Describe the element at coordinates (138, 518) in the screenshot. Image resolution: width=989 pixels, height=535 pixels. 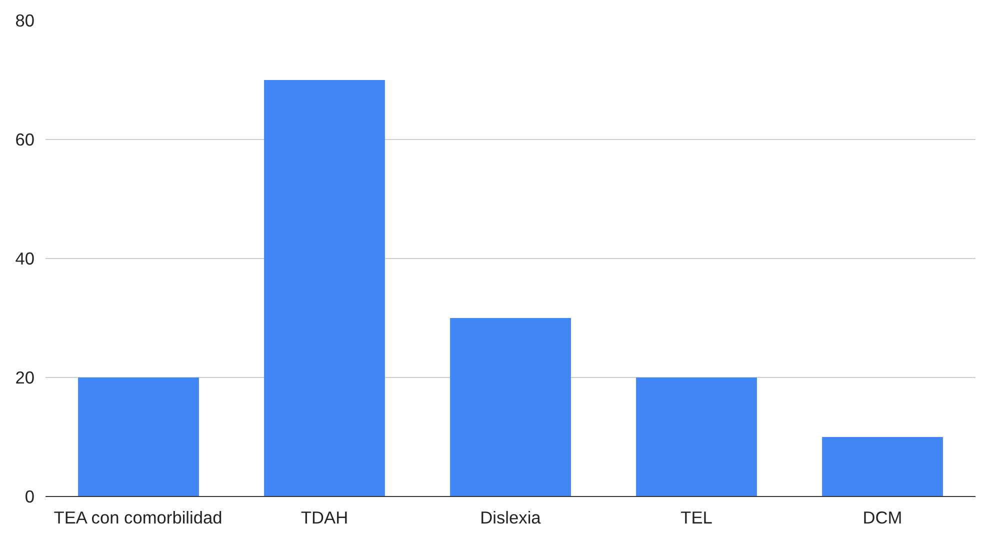
I see `x-tick-label: TEA con comorbilidad` at that location.